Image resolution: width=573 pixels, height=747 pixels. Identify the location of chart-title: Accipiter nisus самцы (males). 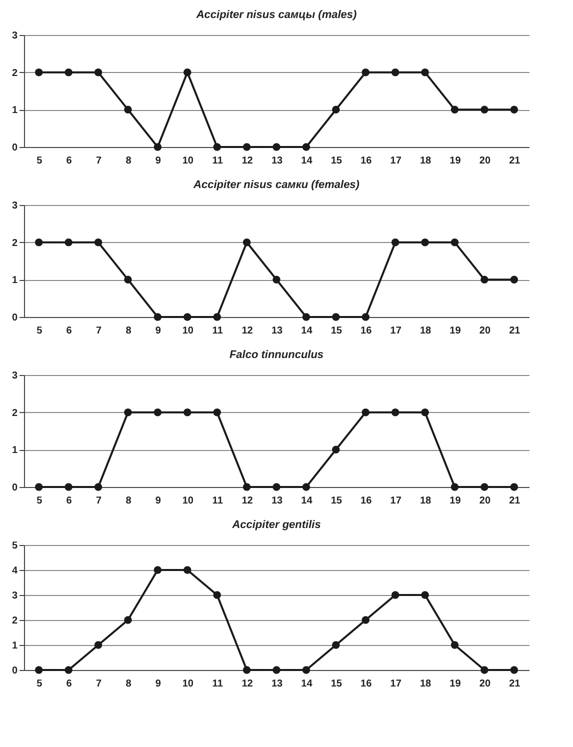
(276, 15).